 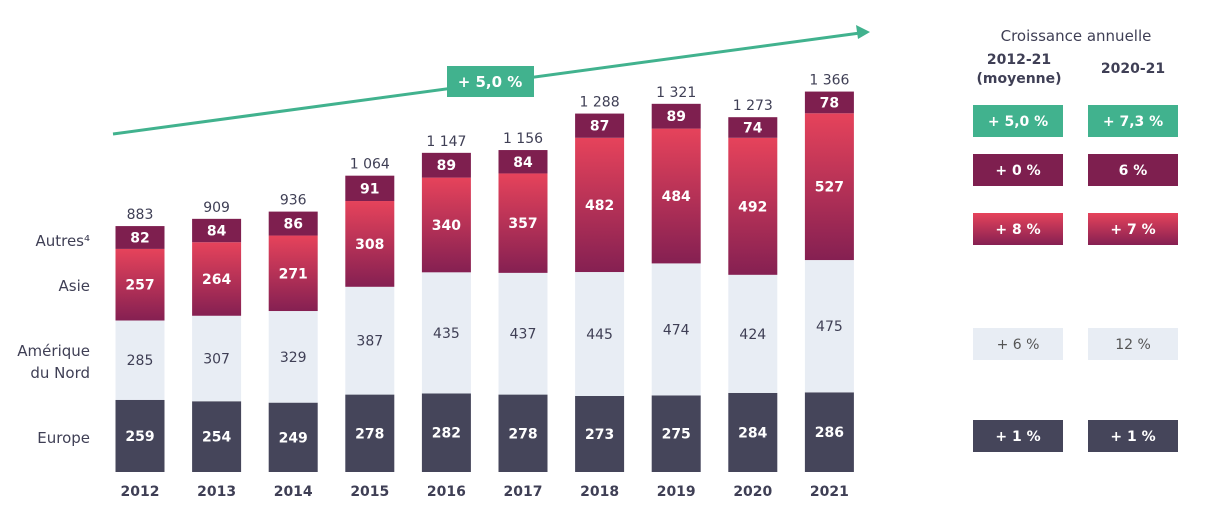 What do you see at coordinates (293, 492) in the screenshot?
I see `x-tick-label: 2014` at bounding box center [293, 492].